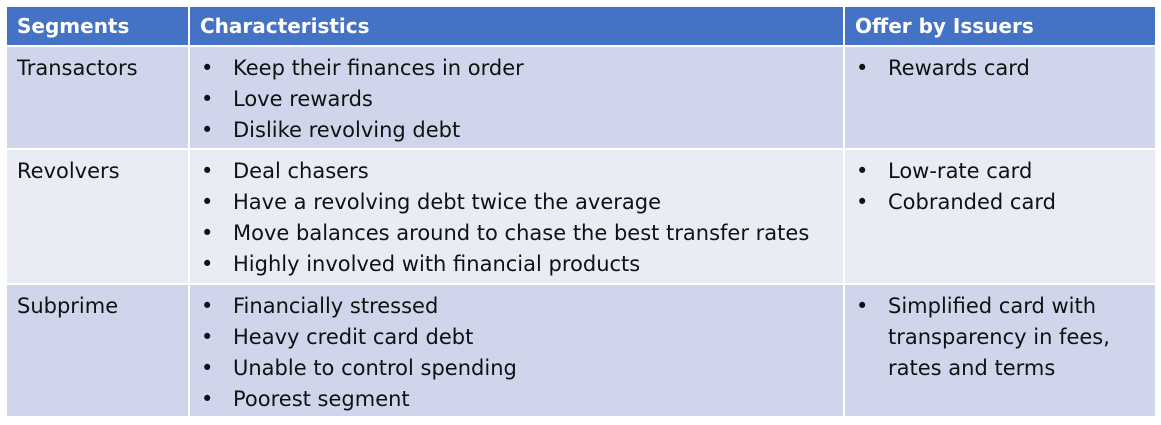 The width and height of the screenshot is (1161, 425). I want to click on offers-list: • Low-rate card • Cobranded card, so click(1005, 187).